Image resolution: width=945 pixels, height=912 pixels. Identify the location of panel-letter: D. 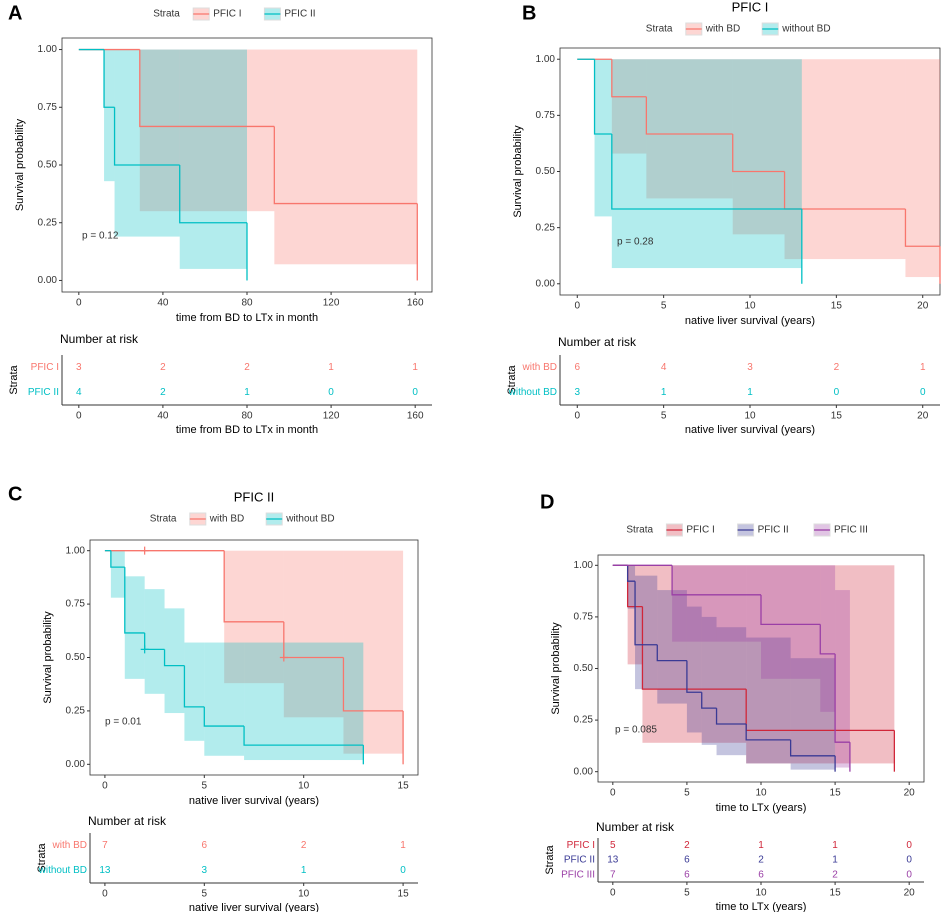
(547, 502).